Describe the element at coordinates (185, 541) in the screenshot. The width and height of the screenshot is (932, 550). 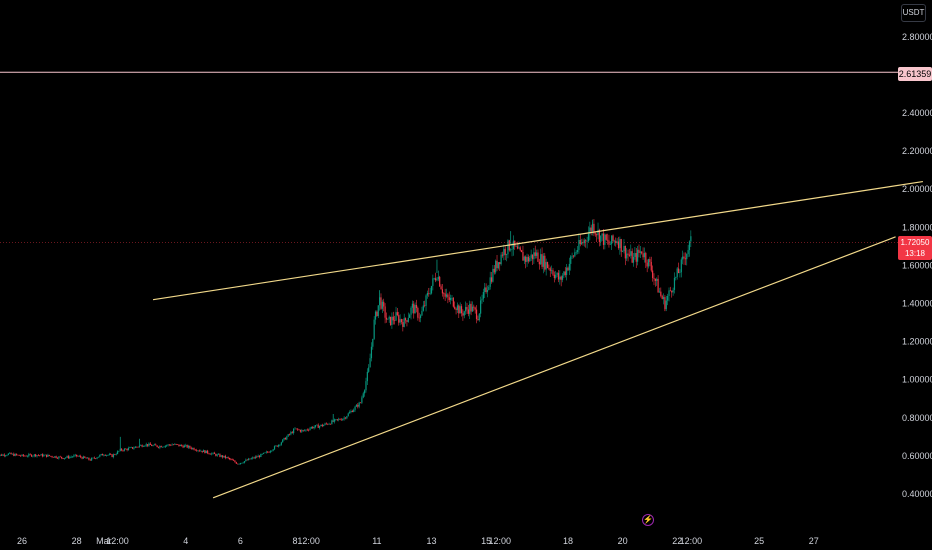
I see `time-tick-label: 4` at that location.